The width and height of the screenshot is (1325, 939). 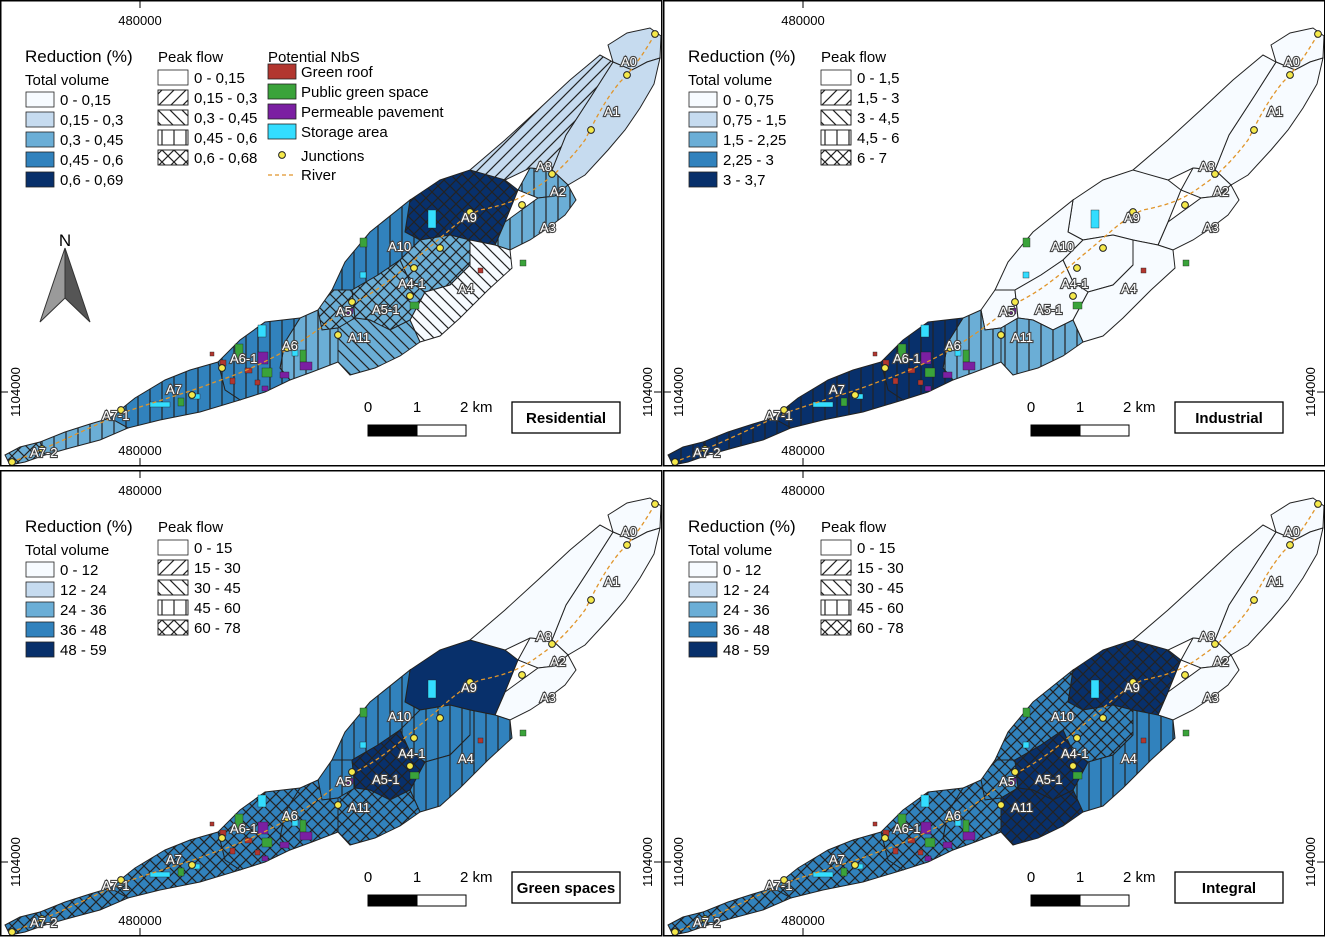 What do you see at coordinates (1022, 807) in the screenshot?
I see `subbasin-label-a11: A11` at bounding box center [1022, 807].